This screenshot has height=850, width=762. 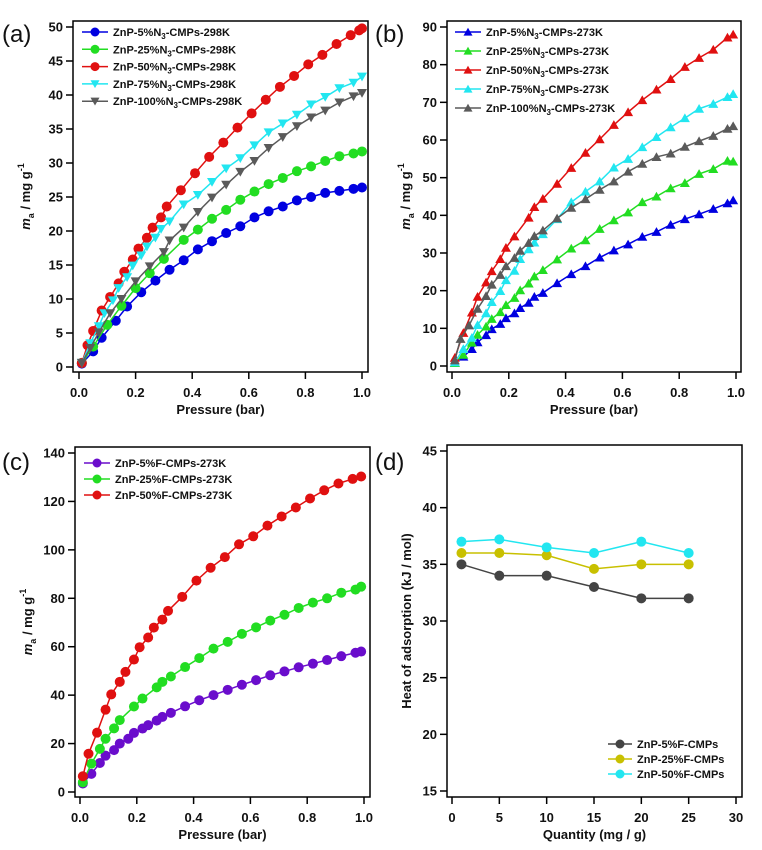 What do you see at coordinates (58, 598) in the screenshot?
I see `y-tick-label: 80` at bounding box center [58, 598].